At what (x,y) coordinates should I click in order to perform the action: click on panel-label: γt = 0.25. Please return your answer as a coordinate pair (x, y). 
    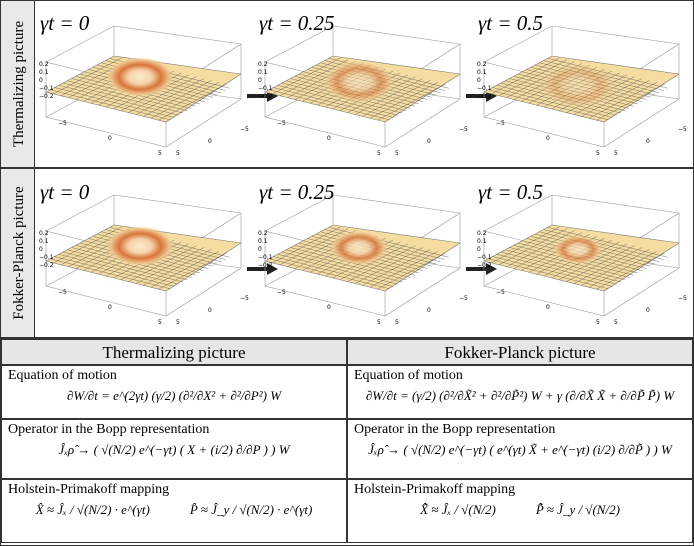
    Looking at the image, I should click on (297, 192).